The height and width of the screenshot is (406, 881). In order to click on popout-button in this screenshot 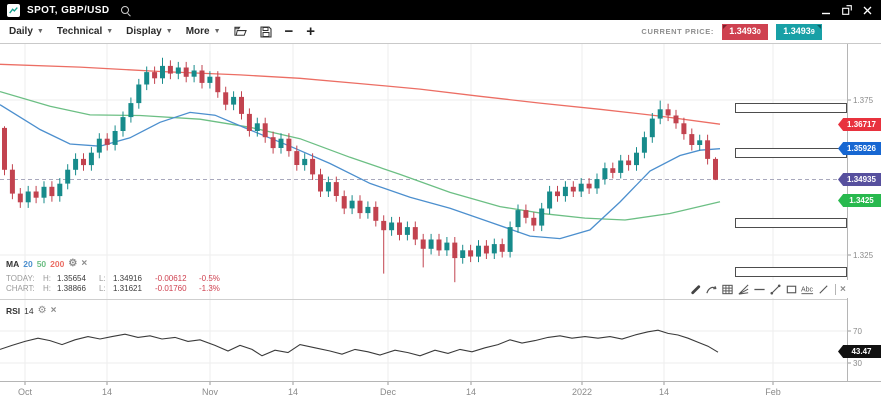, I will do `click(847, 10)`.